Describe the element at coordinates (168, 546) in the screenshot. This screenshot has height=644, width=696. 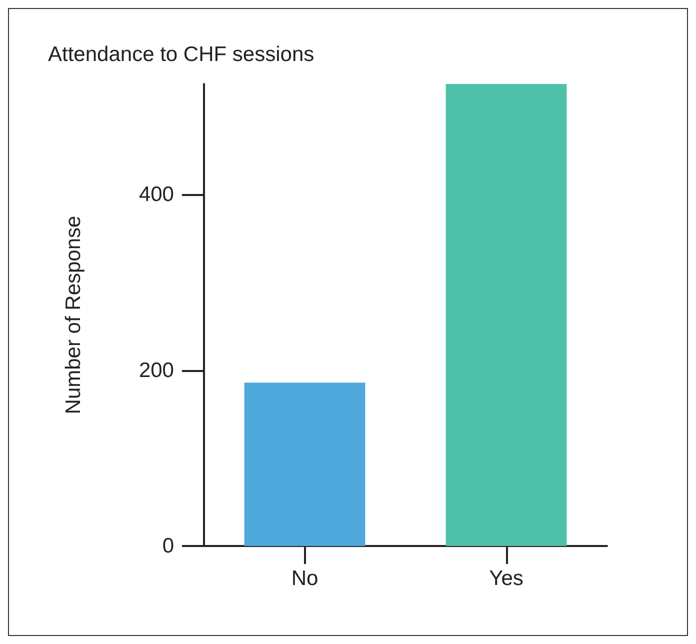
I see `y-tick-label: 0` at that location.